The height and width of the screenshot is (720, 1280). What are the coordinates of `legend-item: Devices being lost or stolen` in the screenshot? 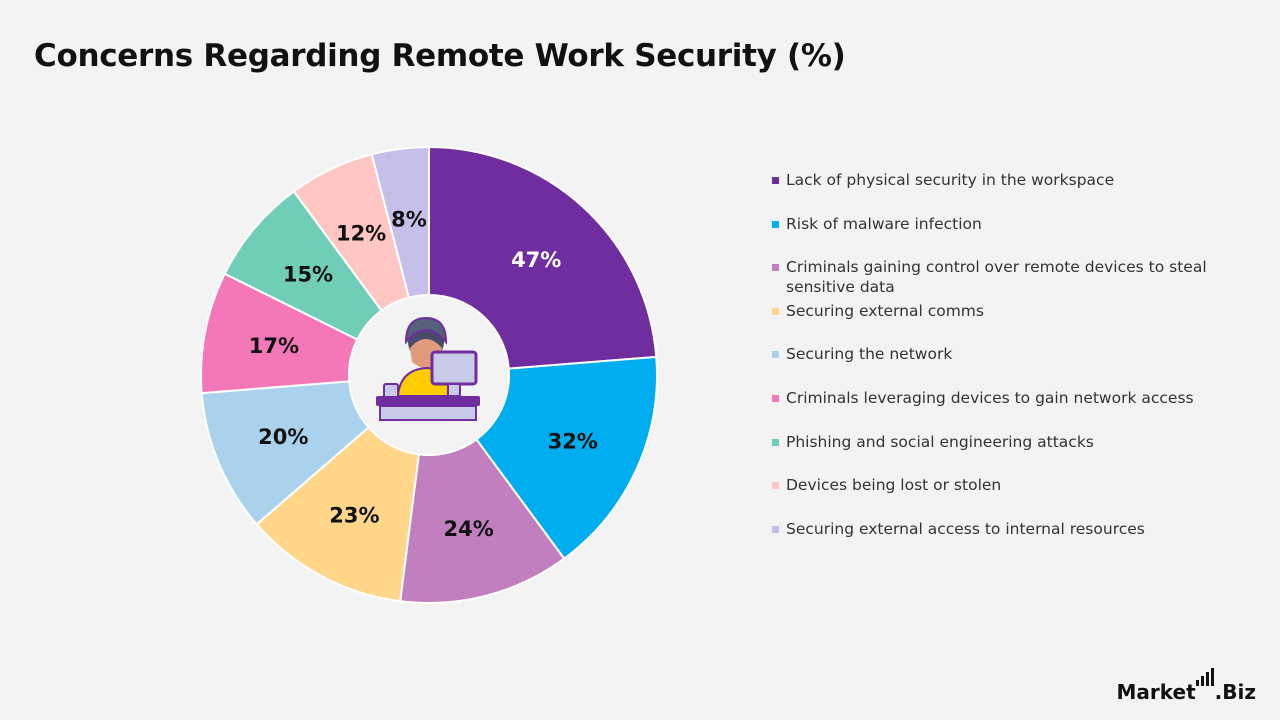 It's located at (886, 485).